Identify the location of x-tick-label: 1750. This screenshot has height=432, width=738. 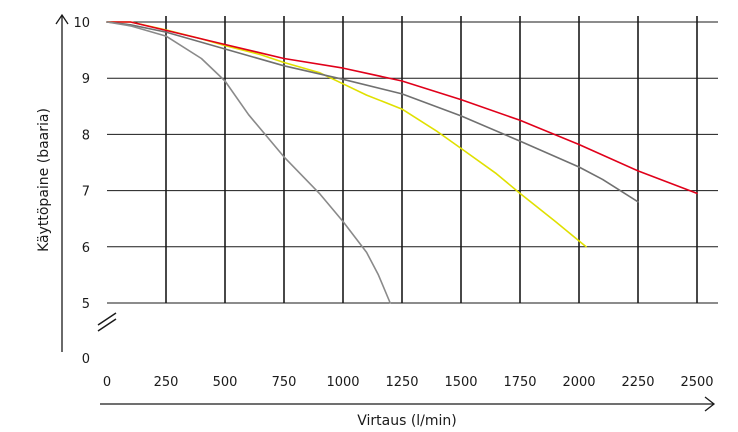
(519, 382).